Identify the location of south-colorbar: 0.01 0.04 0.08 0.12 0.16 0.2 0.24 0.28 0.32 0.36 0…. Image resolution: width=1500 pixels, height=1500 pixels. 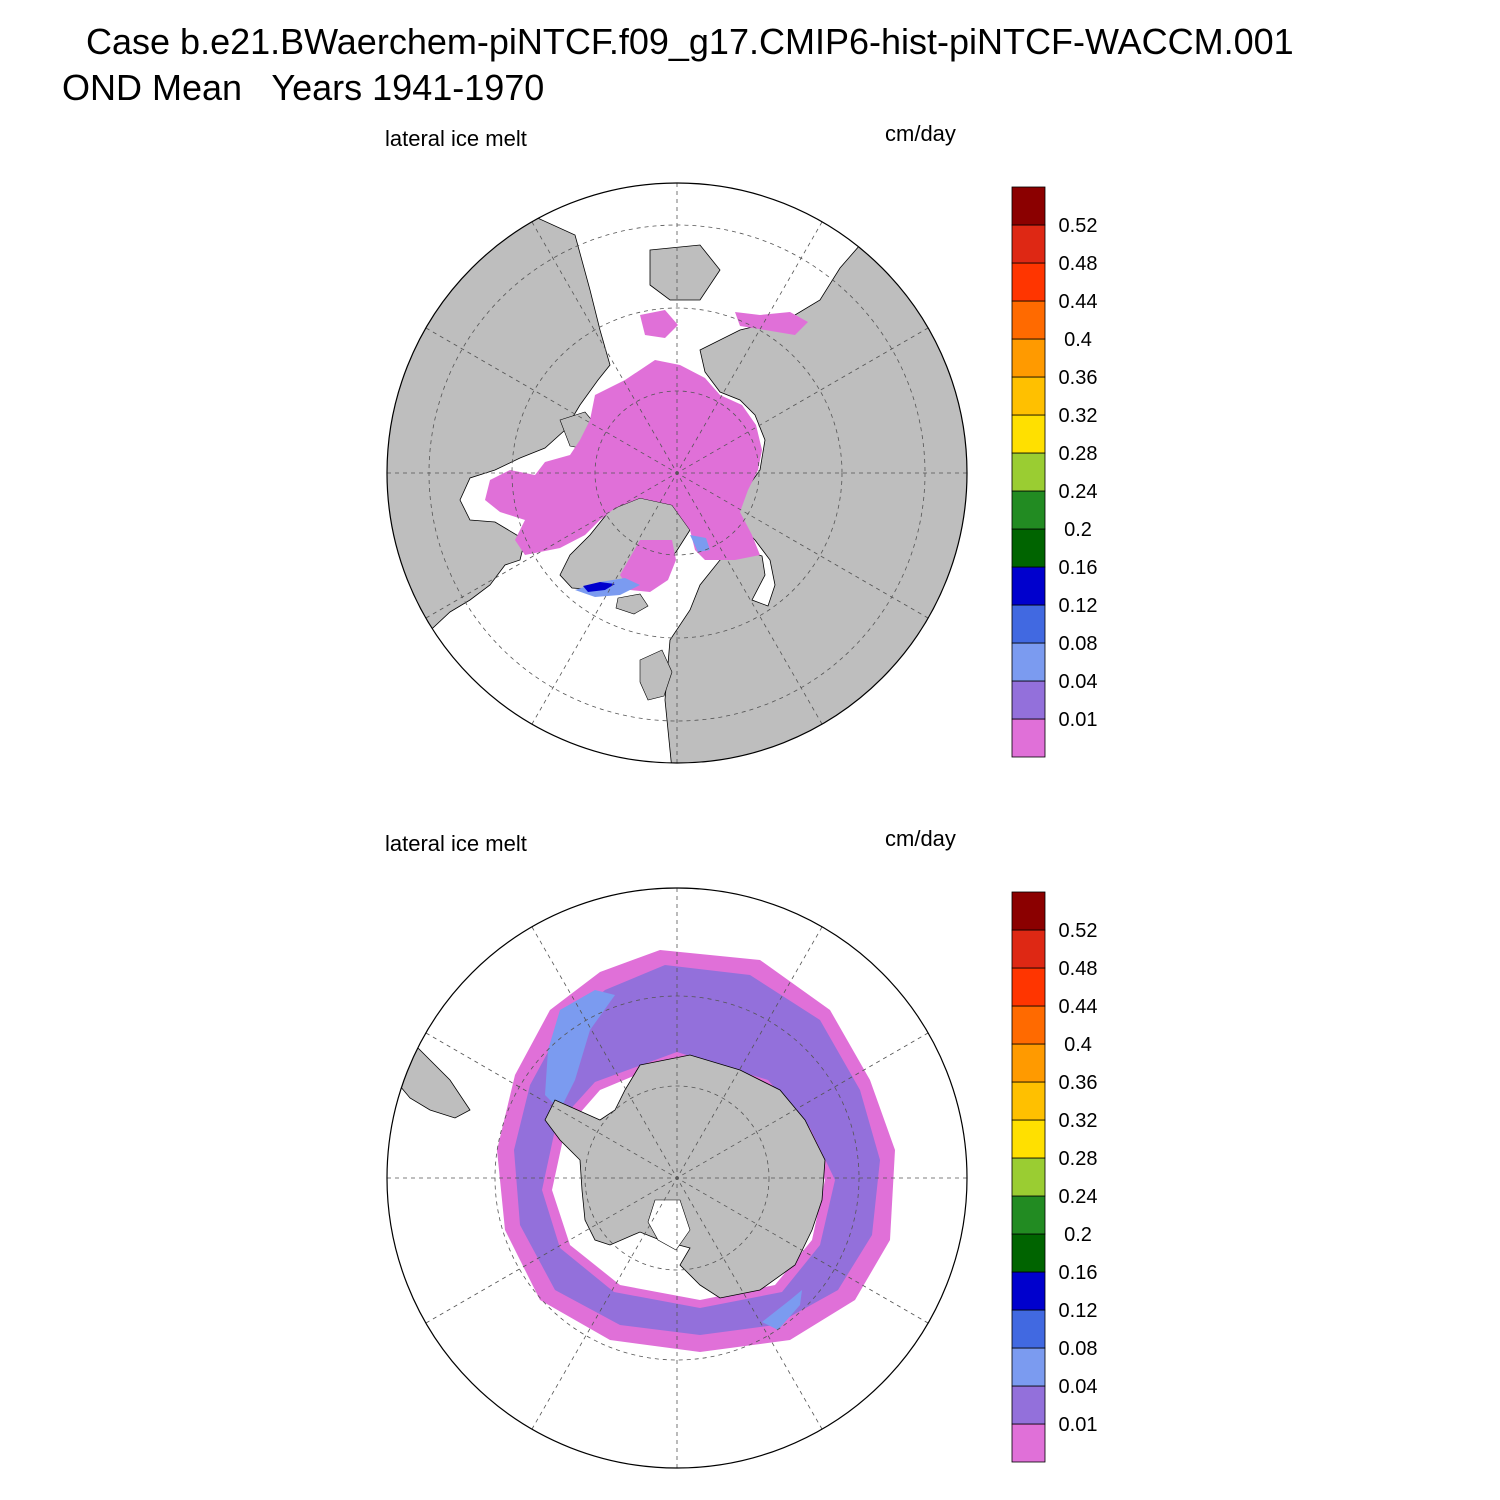
(1054, 1177).